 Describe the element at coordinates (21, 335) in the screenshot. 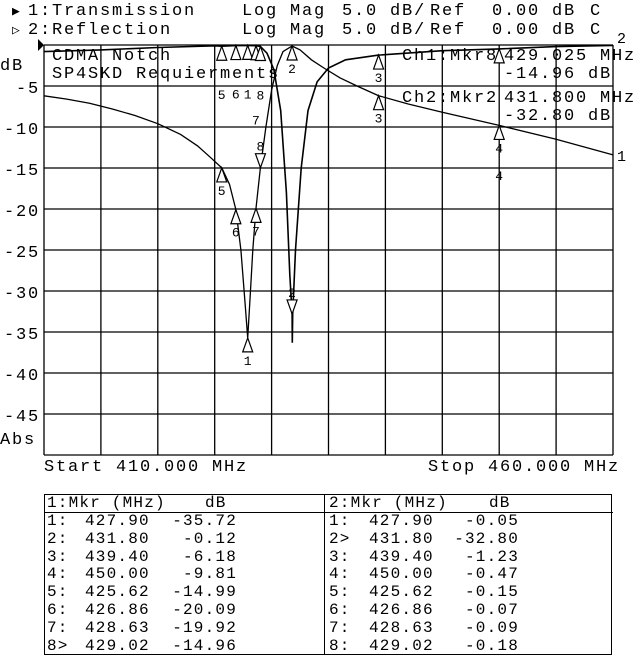

I see `y-tick-label: -35` at that location.